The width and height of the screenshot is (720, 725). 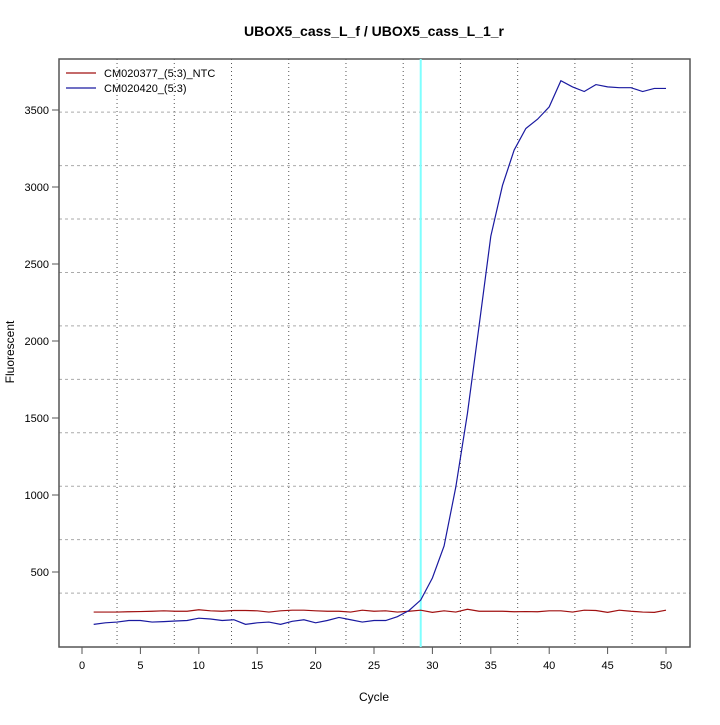 I want to click on y-tick-label: 2000, so click(x=37, y=342).